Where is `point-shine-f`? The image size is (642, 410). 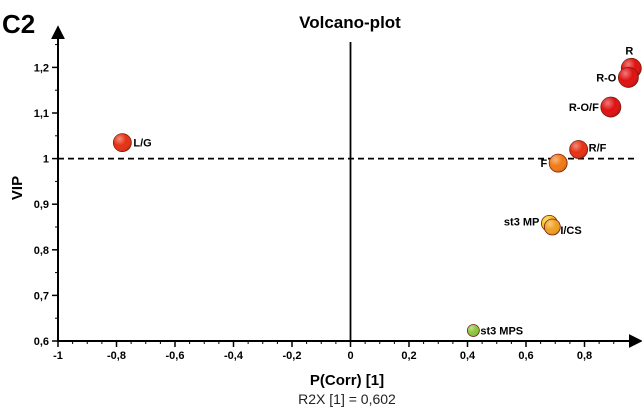
point-shine-f is located at coordinates (558, 163).